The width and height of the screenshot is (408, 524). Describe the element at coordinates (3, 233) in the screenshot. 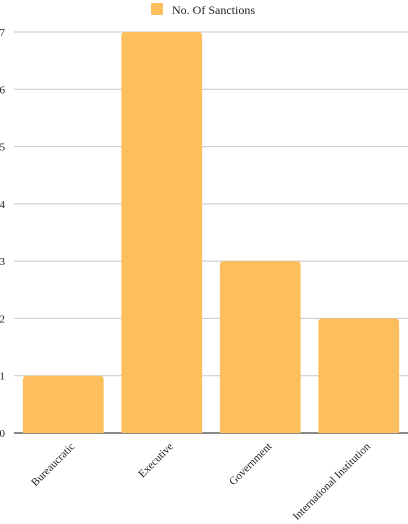

I see `y-axis-ticks: 0 1 2 3 4 5 6 7` at that location.